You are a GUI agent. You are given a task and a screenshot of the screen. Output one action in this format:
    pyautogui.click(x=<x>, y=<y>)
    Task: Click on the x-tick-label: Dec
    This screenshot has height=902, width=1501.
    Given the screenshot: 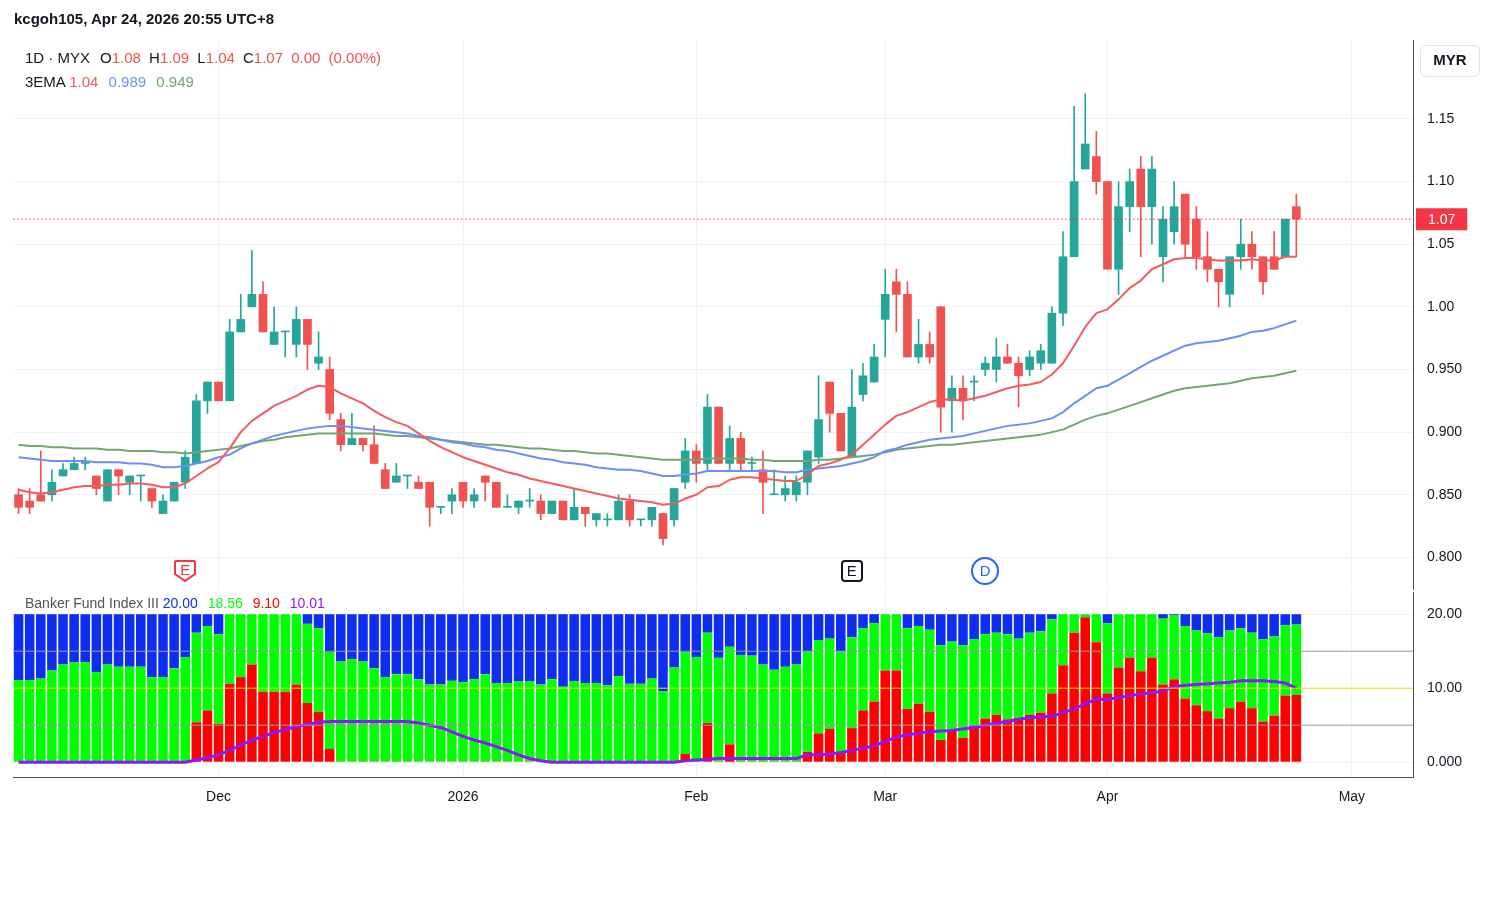 What is the action you would take?
    pyautogui.click(x=219, y=796)
    